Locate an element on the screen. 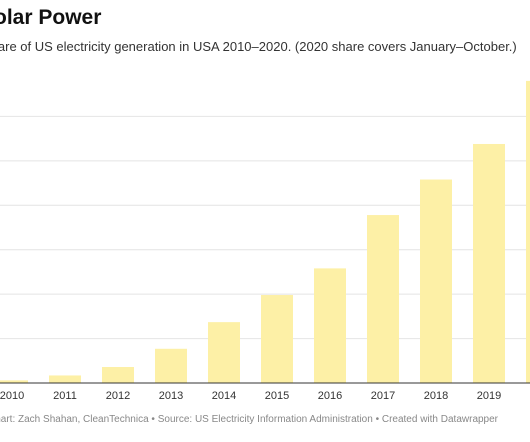 This screenshot has width=530, height=442. bar-2012 is located at coordinates (118, 375).